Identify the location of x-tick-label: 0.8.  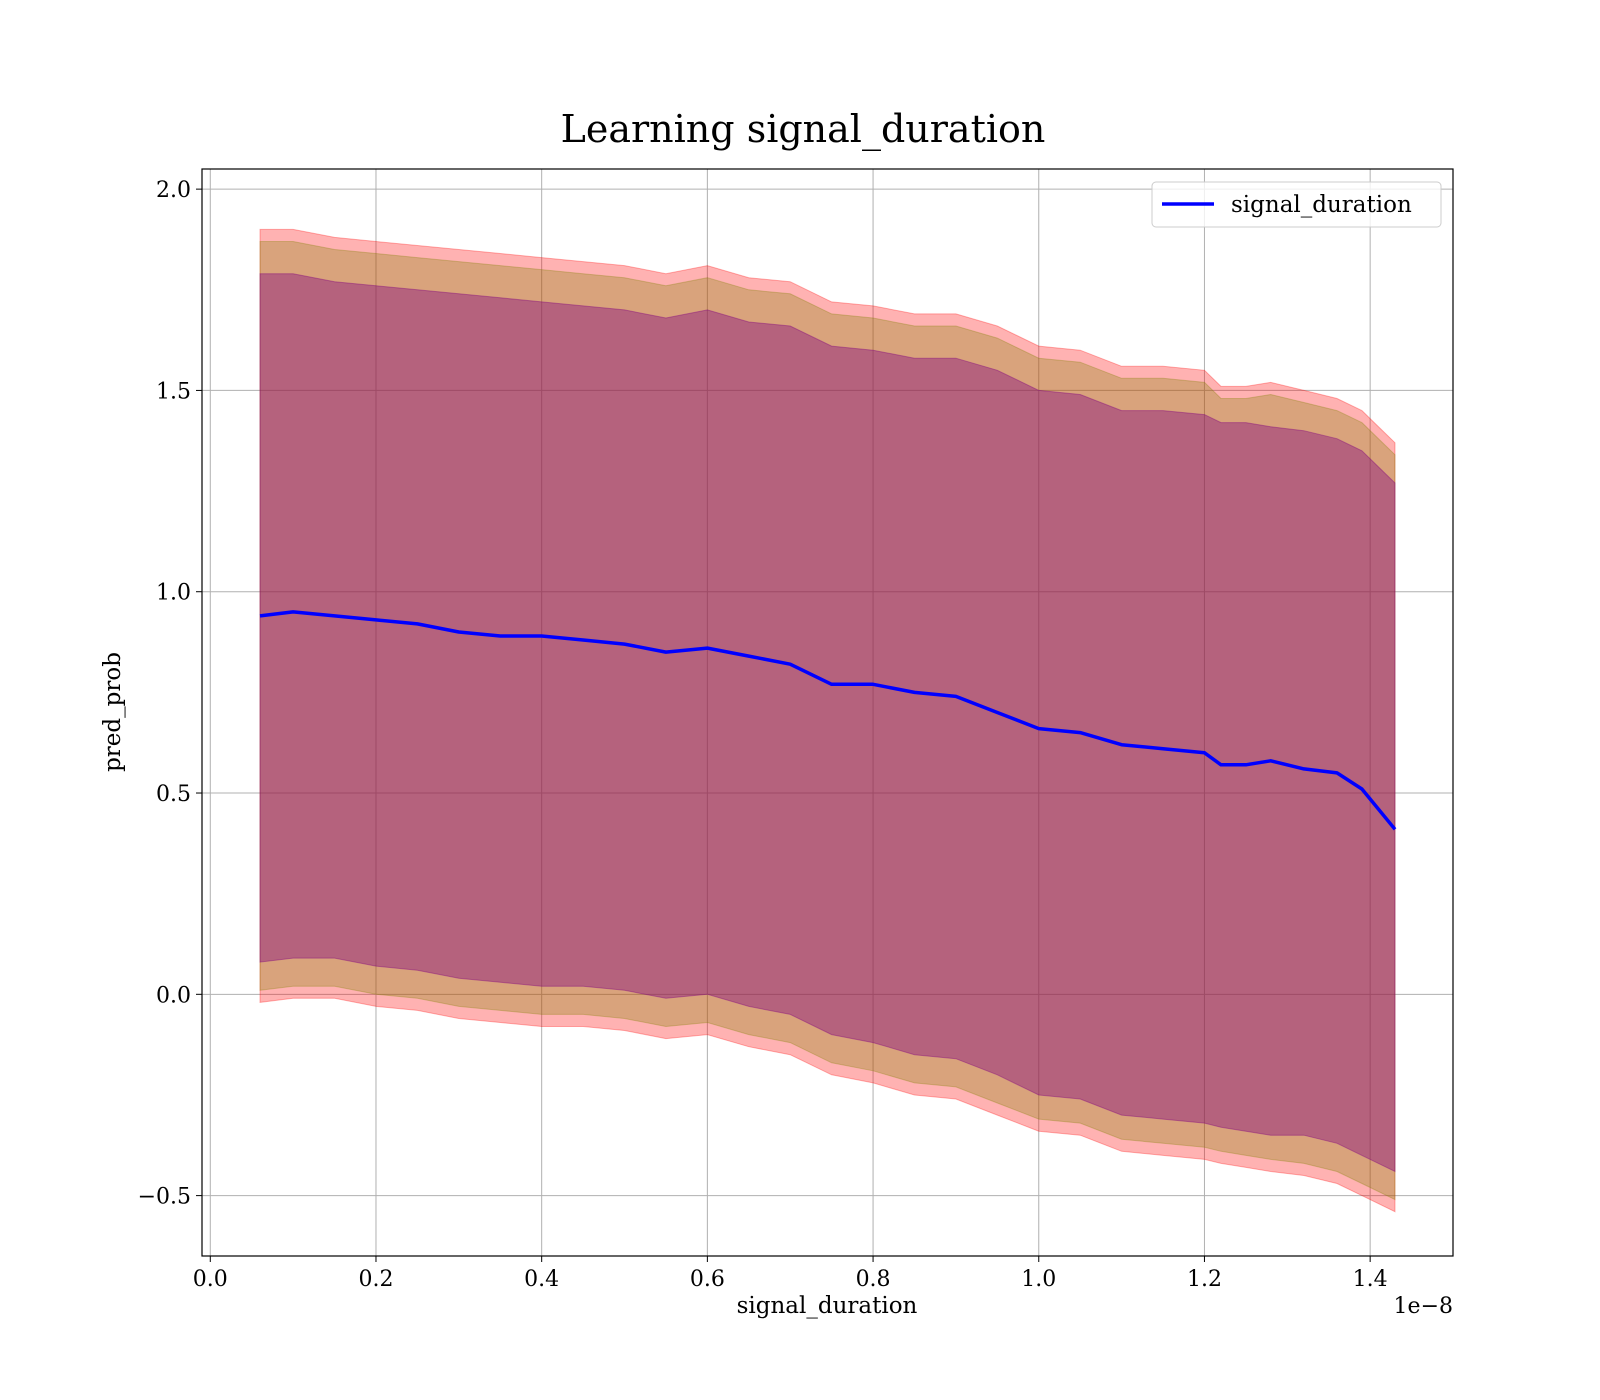
(873, 1279).